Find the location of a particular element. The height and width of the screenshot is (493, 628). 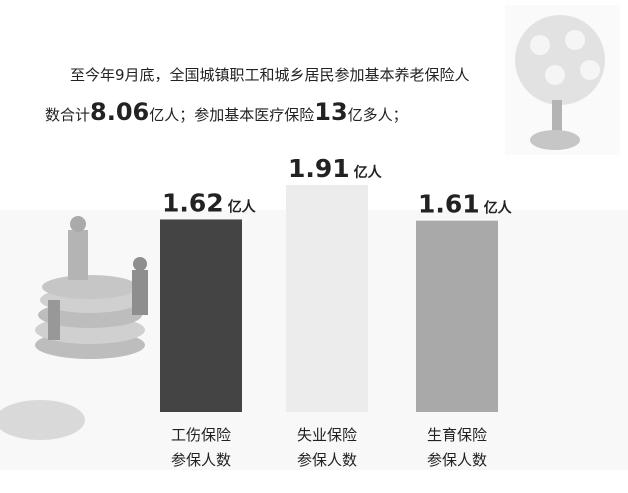

value-label: 1.91 亿人 is located at coordinates (335, 168).